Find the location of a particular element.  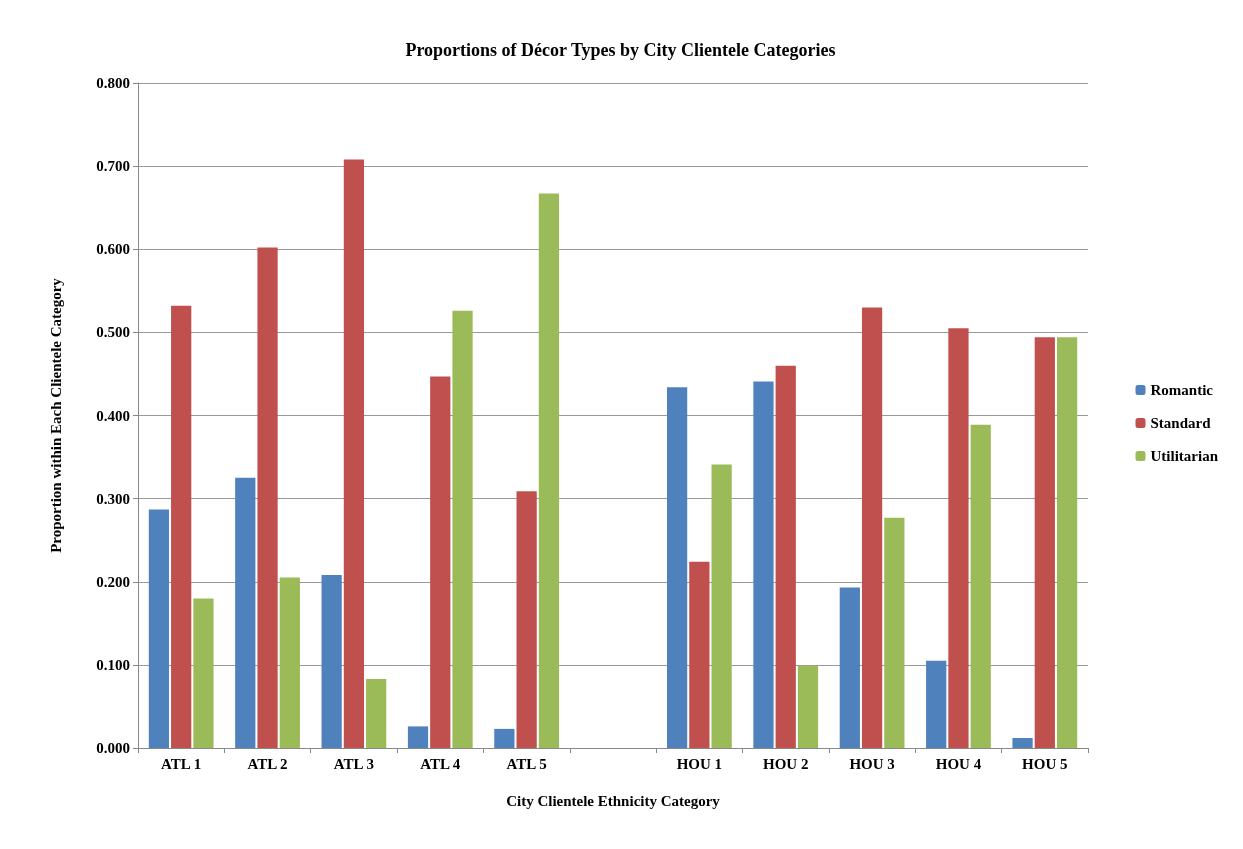

x-tick-label: HOU 4 is located at coordinates (958, 763).